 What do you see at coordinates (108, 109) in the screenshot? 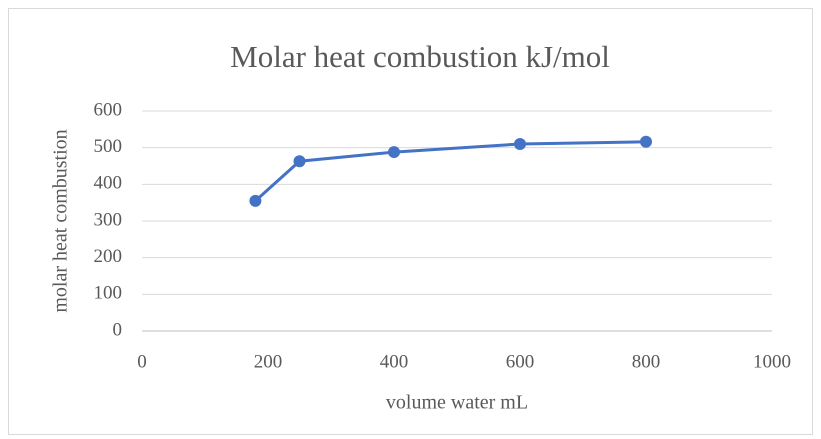
I see `y-tick-label: 600` at bounding box center [108, 109].